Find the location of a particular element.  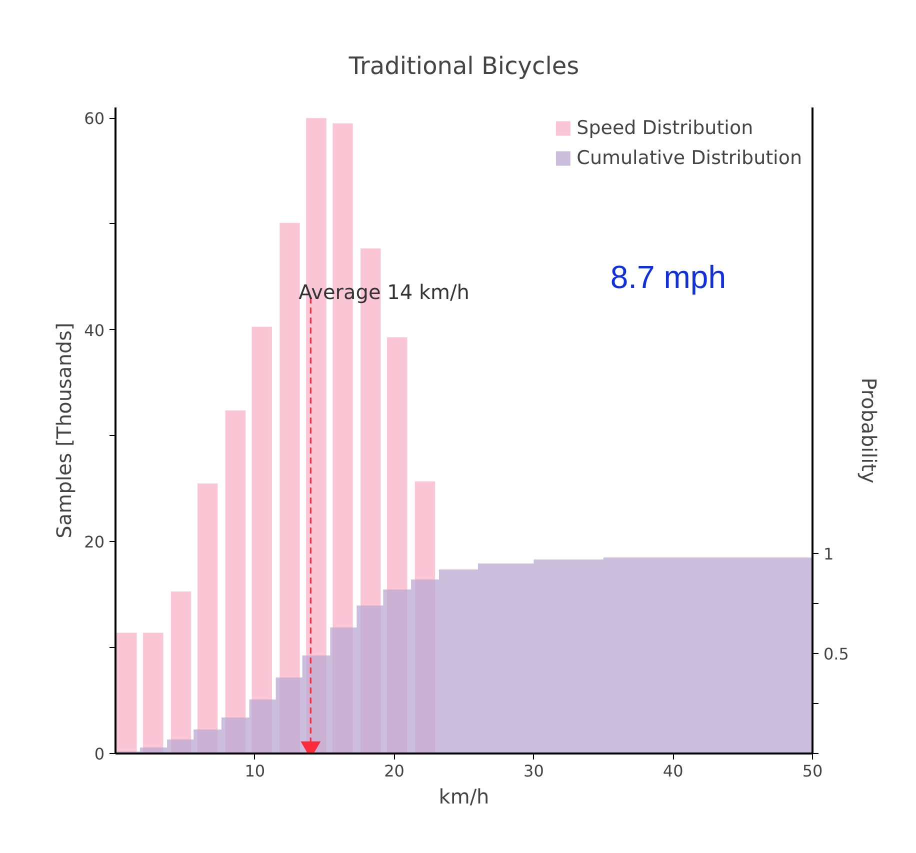

legend-label: Cumulative Distribution is located at coordinates (689, 158).